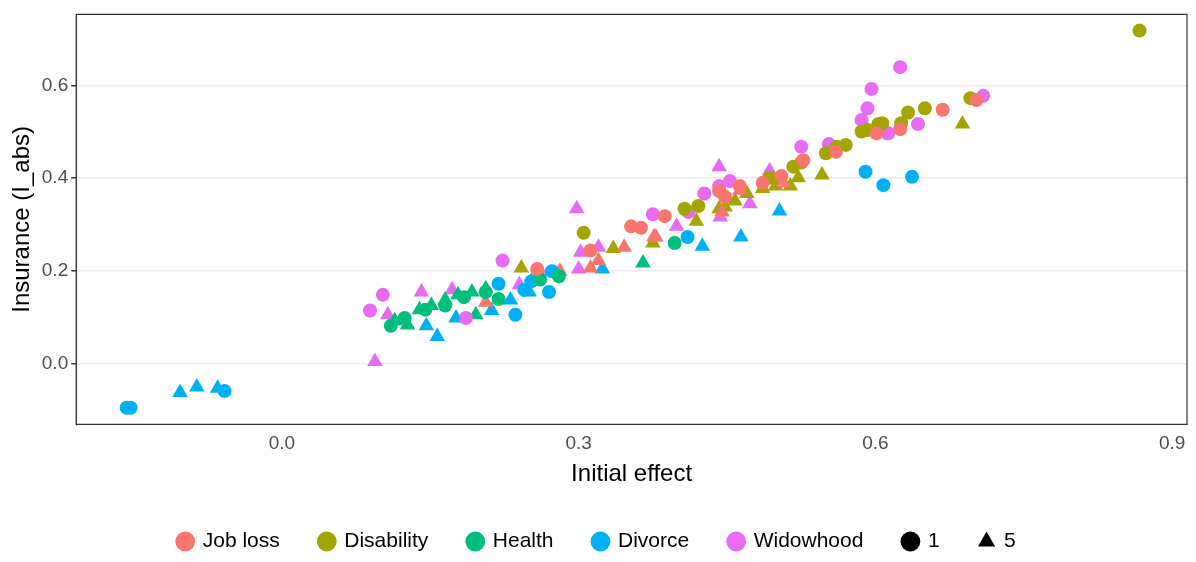 The image size is (1196, 562). What do you see at coordinates (282, 443) in the screenshot?
I see `x-tick-label: 0.0` at bounding box center [282, 443].